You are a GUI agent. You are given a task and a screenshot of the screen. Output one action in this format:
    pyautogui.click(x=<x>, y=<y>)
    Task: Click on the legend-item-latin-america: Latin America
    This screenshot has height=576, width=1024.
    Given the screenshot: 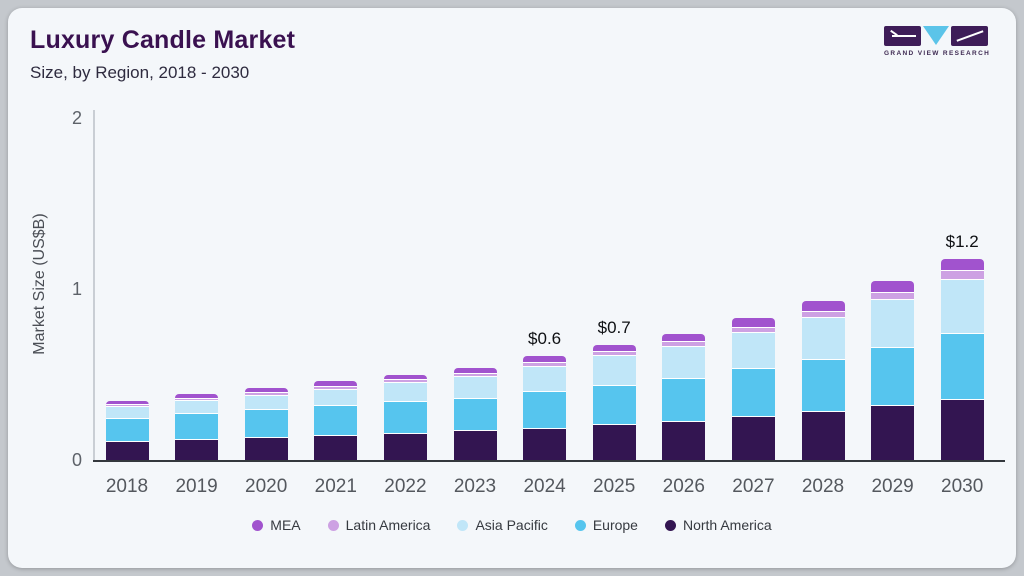 What is the action you would take?
    pyautogui.click(x=379, y=525)
    